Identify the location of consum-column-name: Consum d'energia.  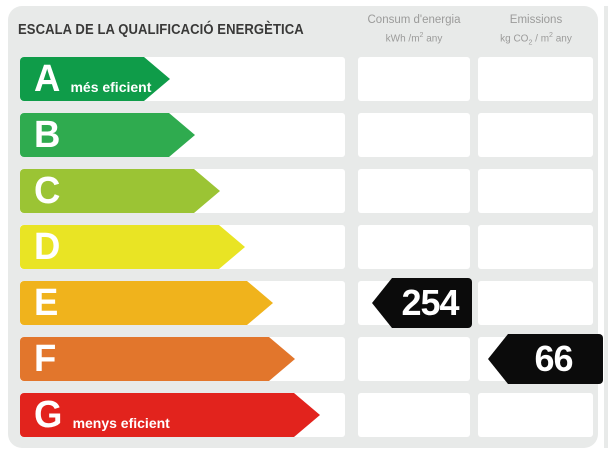
(414, 20).